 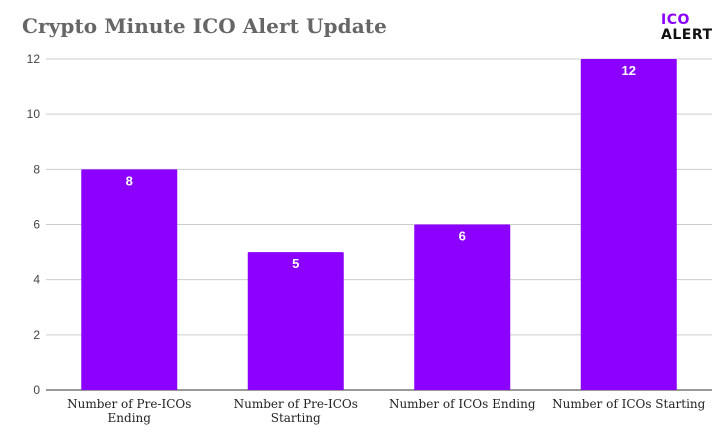 I want to click on x-tick-label: Ending, so click(x=130, y=418).